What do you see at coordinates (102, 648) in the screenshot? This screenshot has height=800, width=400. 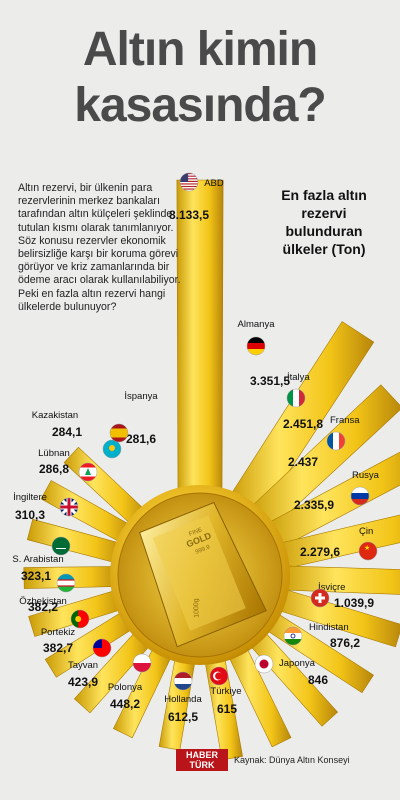 I see `taiwan-flag-icon` at bounding box center [102, 648].